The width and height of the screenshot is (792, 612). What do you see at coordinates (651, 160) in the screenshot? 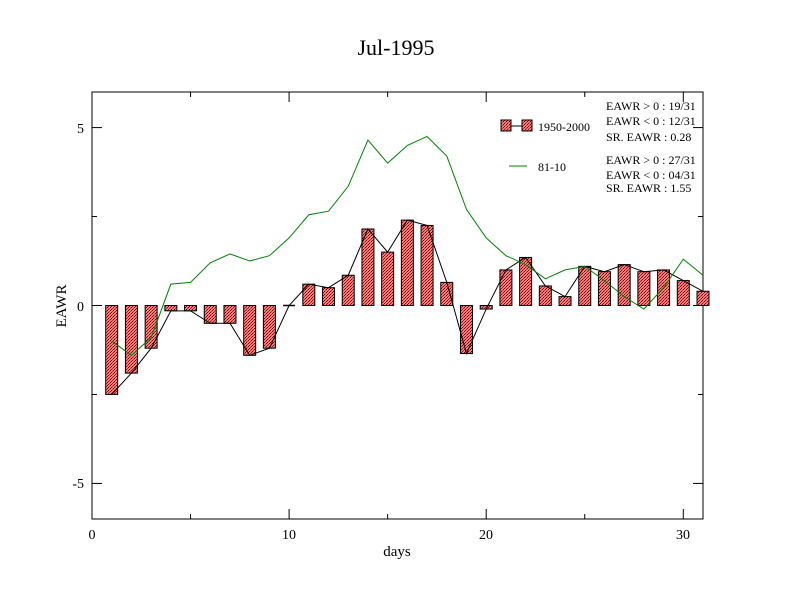
I see `stat-81-10-positive: EAWR > 0 : 27/31` at bounding box center [651, 160].